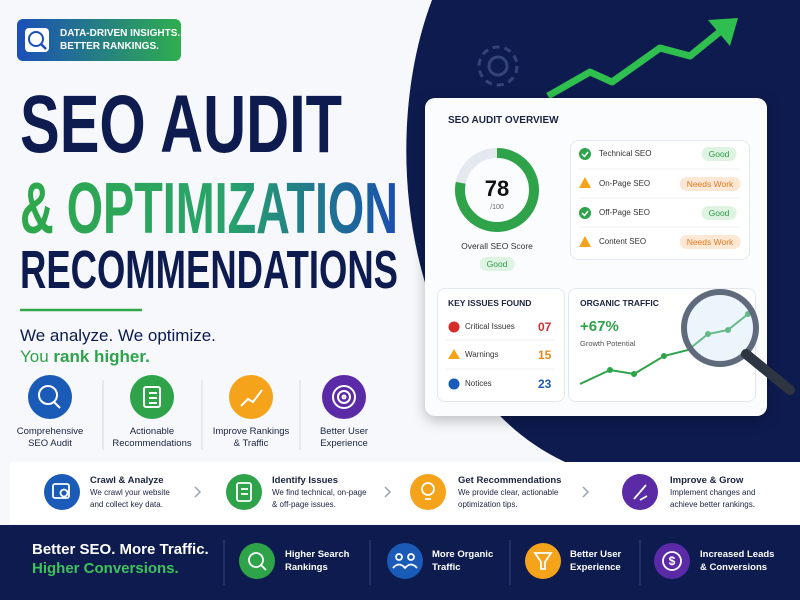  Describe the element at coordinates (595, 561) in the screenshot. I see `benefit: Better User Experience` at that location.